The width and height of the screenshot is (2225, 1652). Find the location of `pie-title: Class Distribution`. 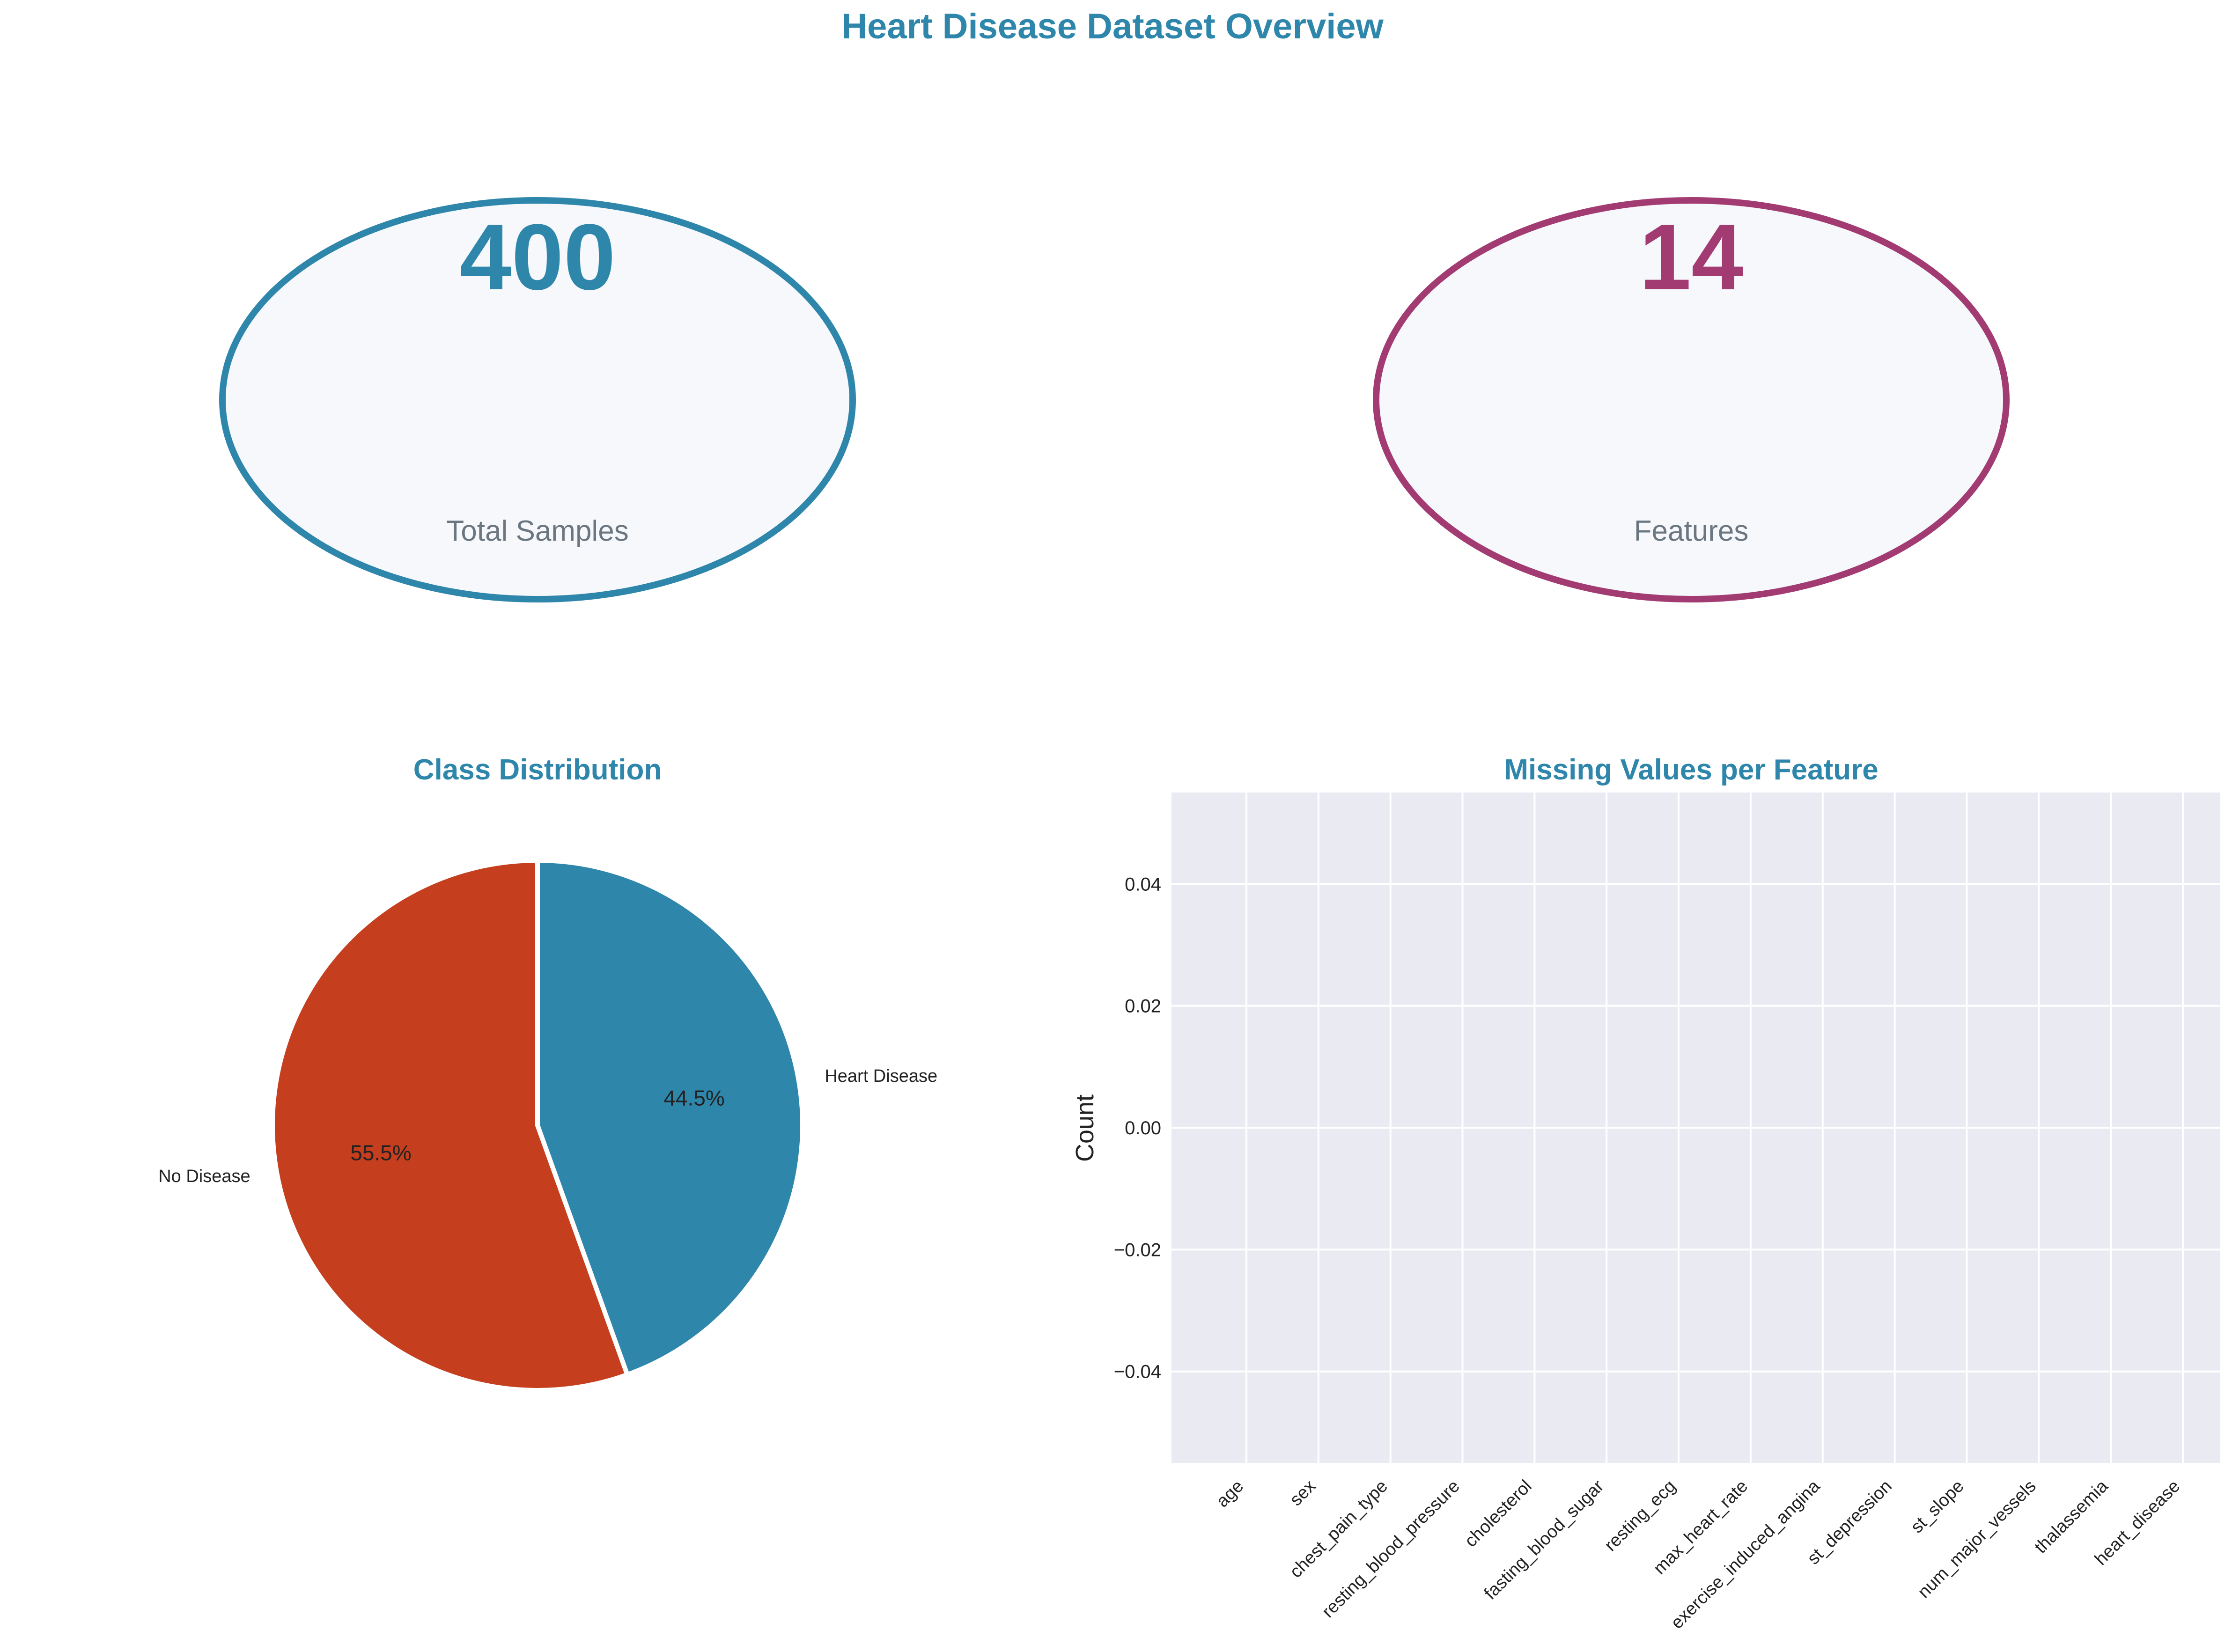

pie-title: Class Distribution is located at coordinates (537, 770).